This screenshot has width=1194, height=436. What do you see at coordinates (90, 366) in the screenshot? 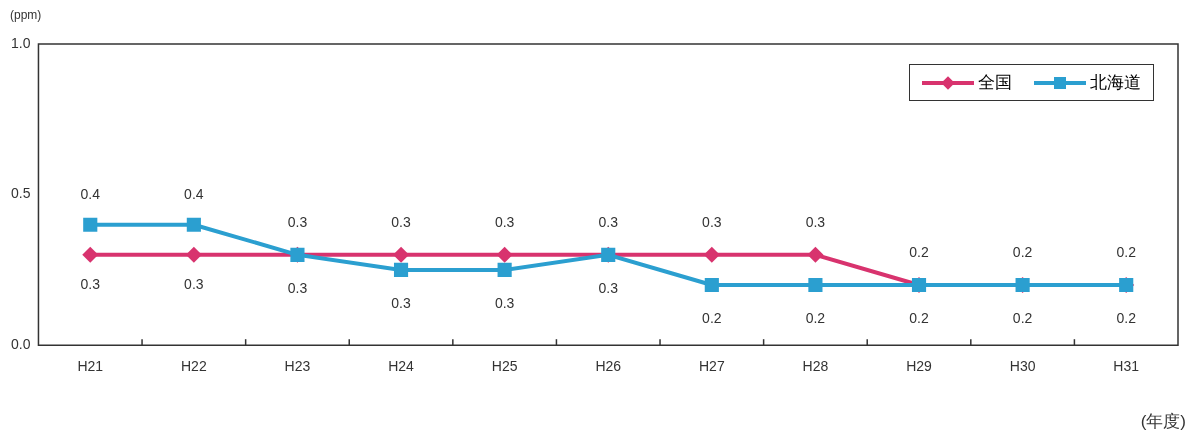
I see `x-tick-label: H21` at bounding box center [90, 366].